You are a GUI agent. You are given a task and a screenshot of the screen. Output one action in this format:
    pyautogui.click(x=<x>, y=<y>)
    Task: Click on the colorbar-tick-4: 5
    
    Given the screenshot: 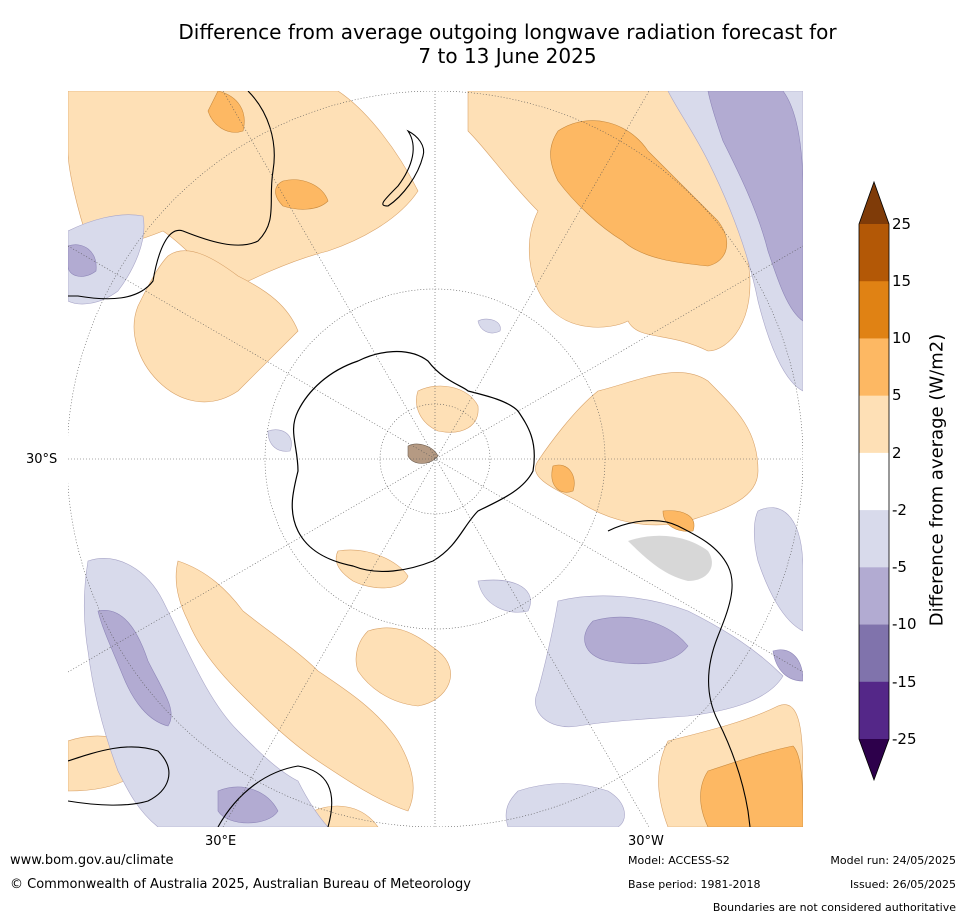 What is the action you would take?
    pyautogui.click(x=897, y=395)
    